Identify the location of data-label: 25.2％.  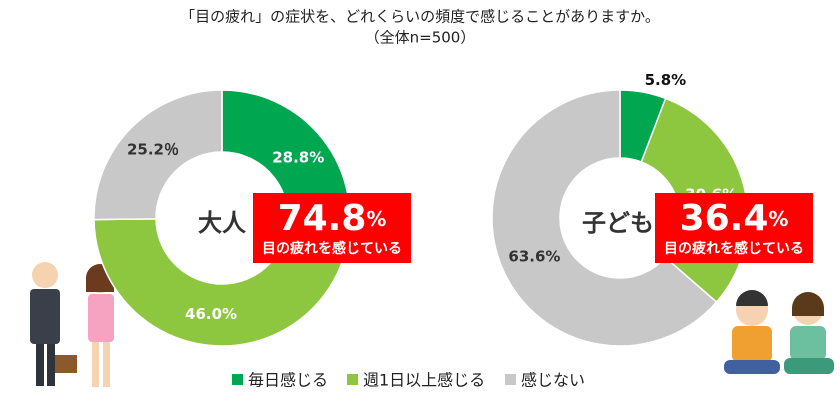
(153, 149).